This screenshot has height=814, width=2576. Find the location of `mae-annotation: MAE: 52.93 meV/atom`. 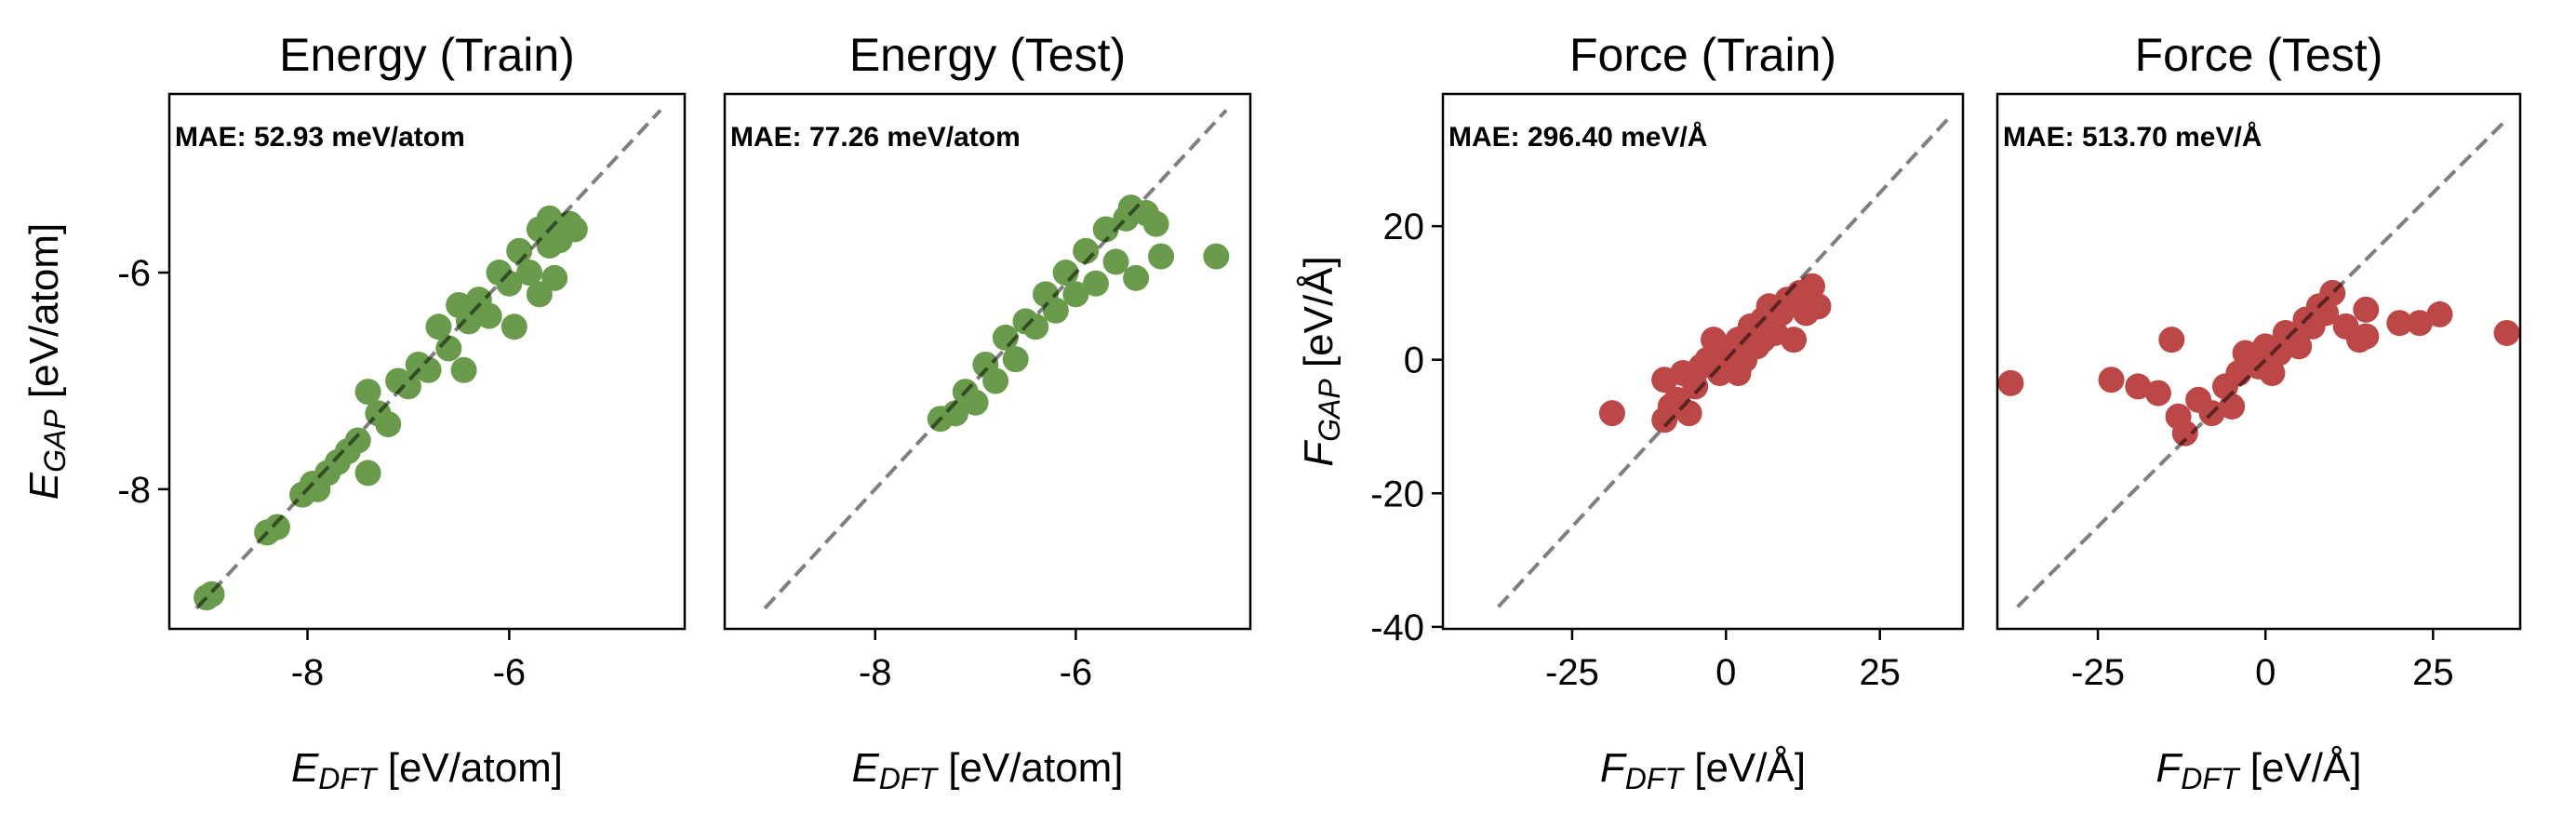

mae-annotation: MAE: 52.93 meV/atom is located at coordinates (320, 137).